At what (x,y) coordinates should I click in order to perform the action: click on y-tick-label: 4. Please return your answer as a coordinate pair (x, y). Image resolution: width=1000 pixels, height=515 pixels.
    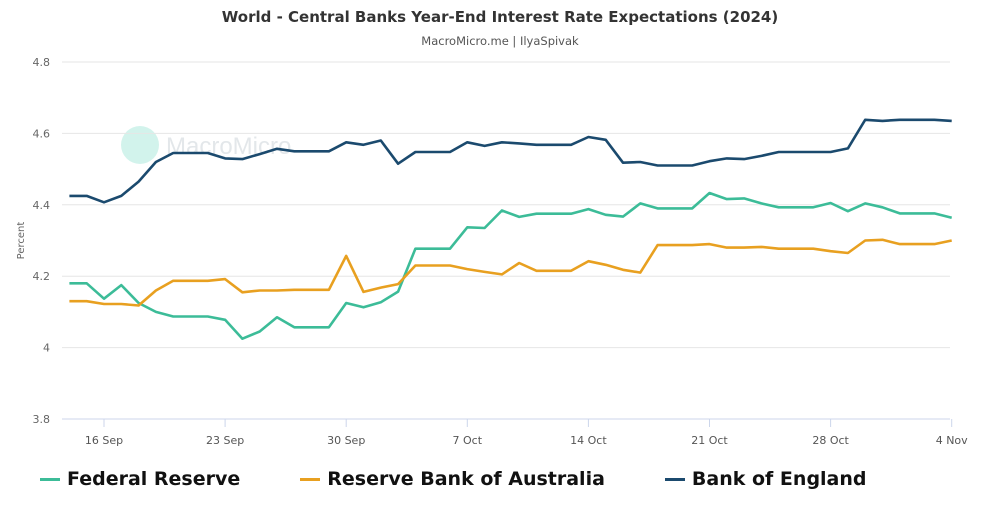
    Looking at the image, I should click on (46, 348).